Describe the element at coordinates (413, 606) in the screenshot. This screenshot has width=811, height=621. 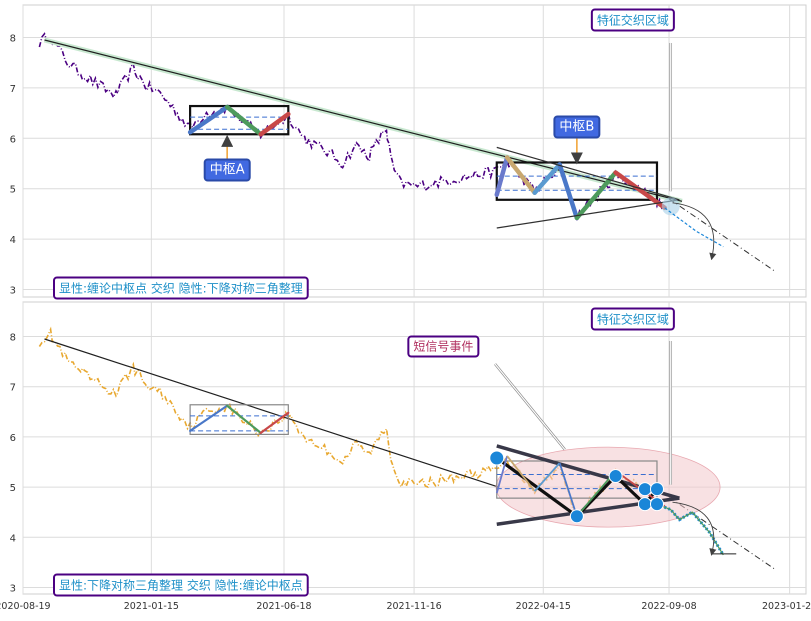
I see `x-tick-label: 2021-11-16` at that location.